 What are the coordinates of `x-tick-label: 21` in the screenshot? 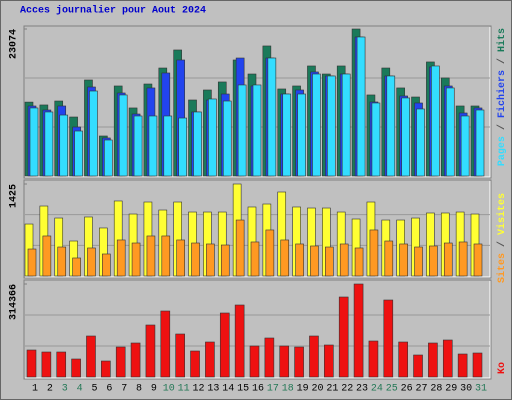 It's located at (332, 389).